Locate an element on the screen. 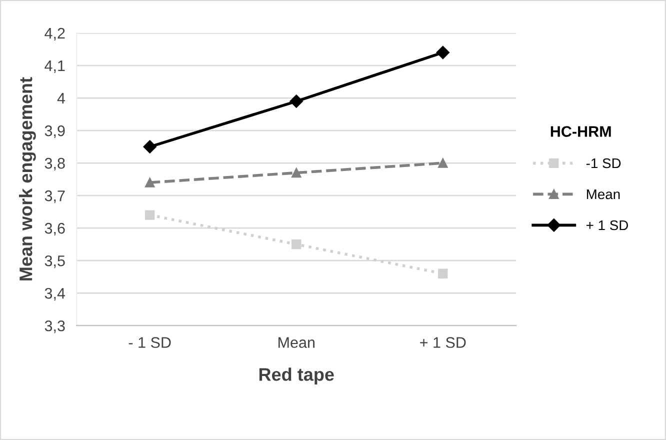 The width and height of the screenshot is (666, 440). x-tick-label: + 1 SD is located at coordinates (443, 342).